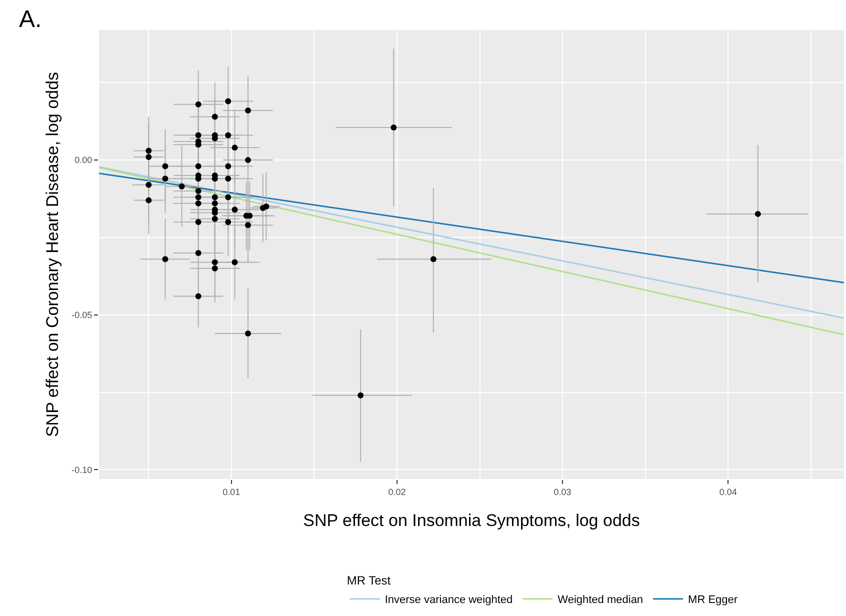 This screenshot has width=846, height=616. I want to click on y-tick-label: -0.10, so click(82, 469).